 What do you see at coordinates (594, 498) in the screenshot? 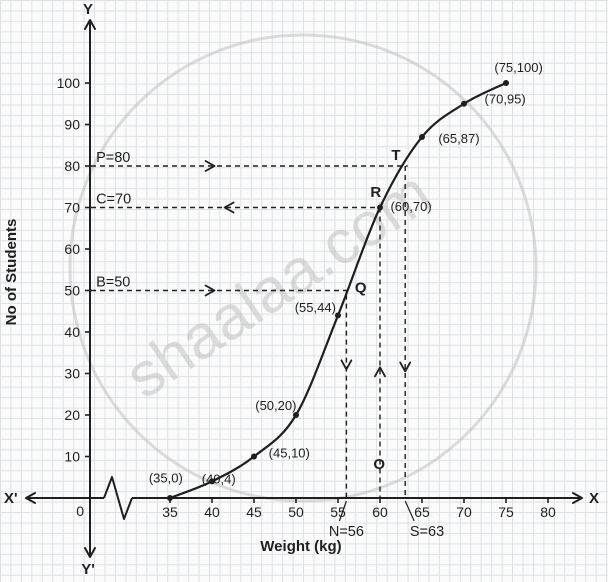
I see `x-axis-end-label: X` at bounding box center [594, 498].